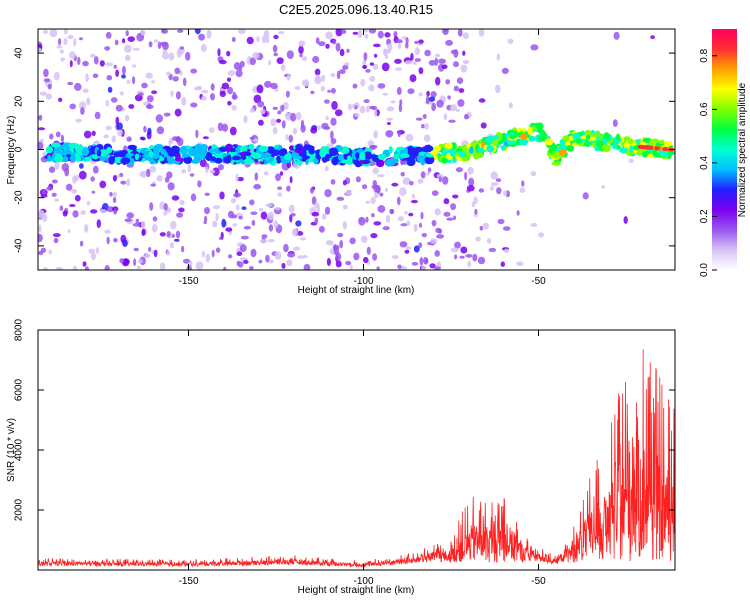 The height and width of the screenshot is (600, 750). Describe the element at coordinates (188, 581) in the screenshot. I see `x-tick-label: -150` at that location.